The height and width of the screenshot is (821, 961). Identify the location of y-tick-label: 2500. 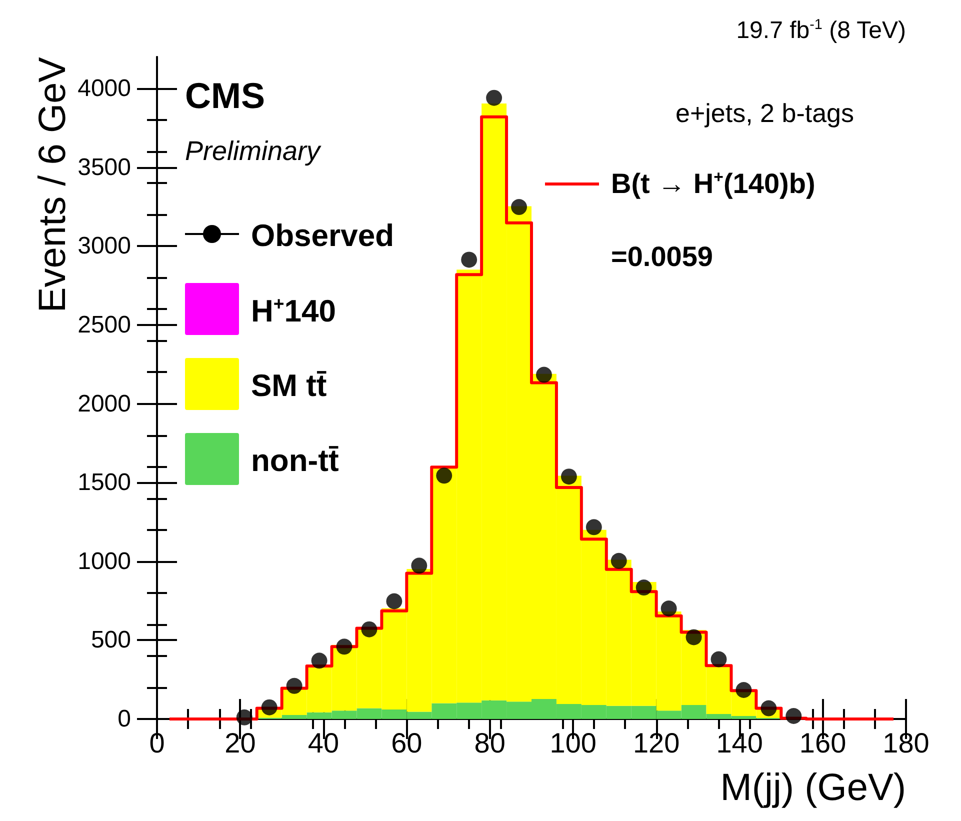
(104, 324).